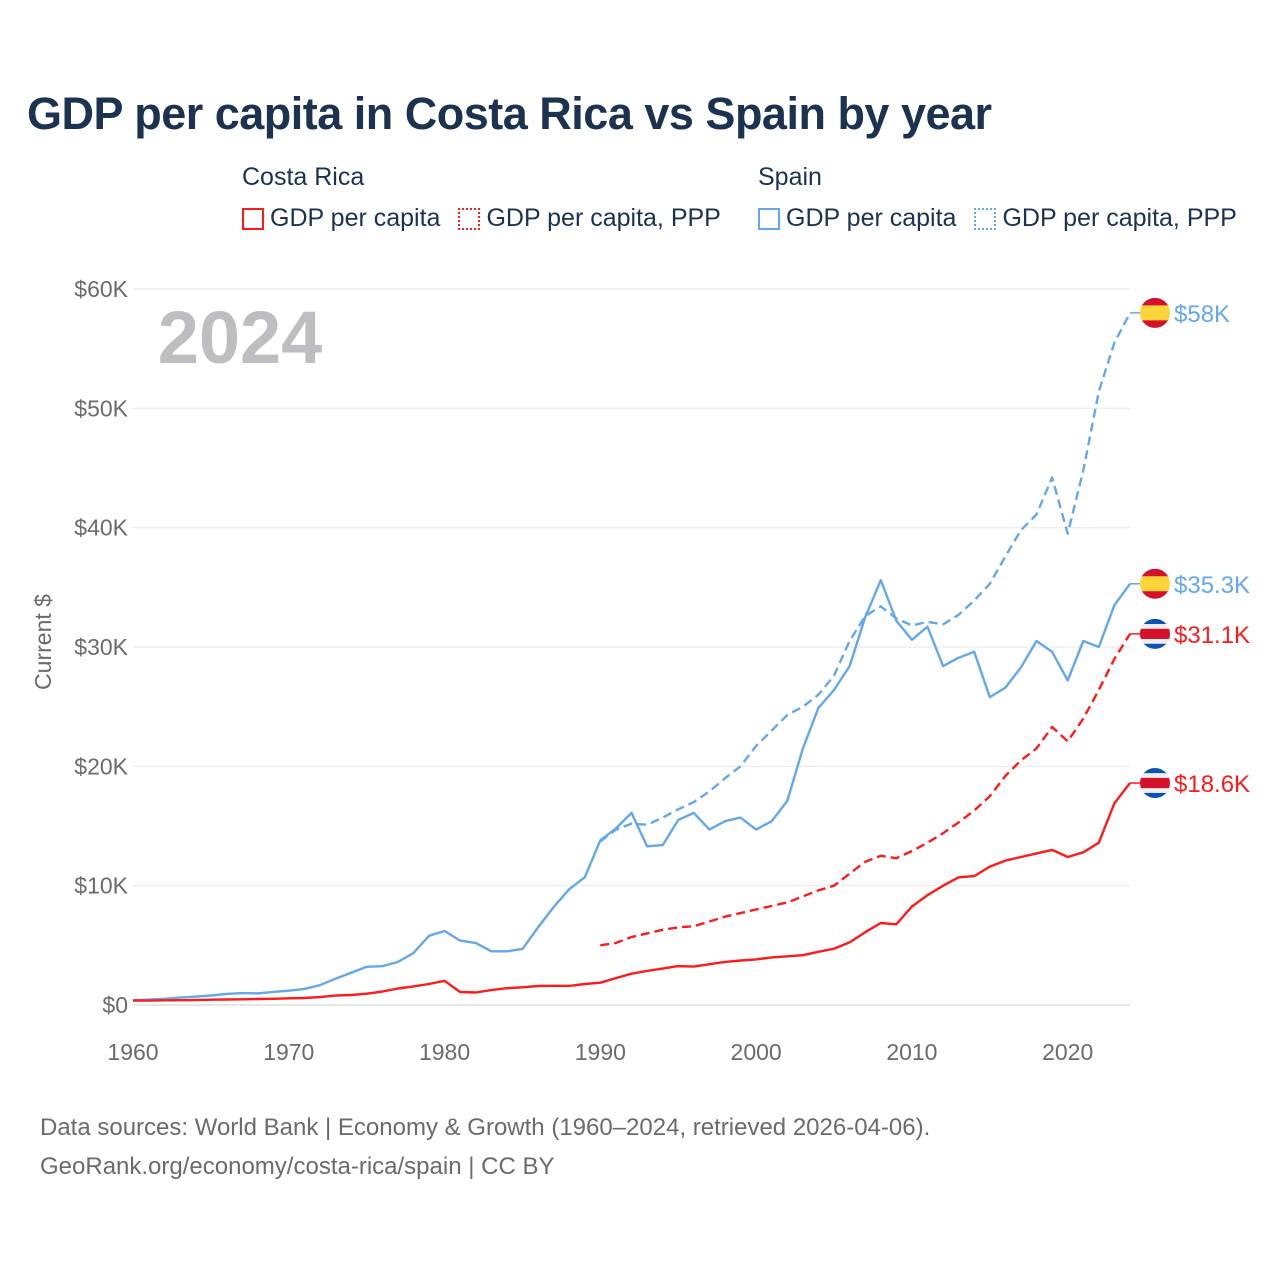  I want to click on y-tick-label: $10K, so click(101, 886).